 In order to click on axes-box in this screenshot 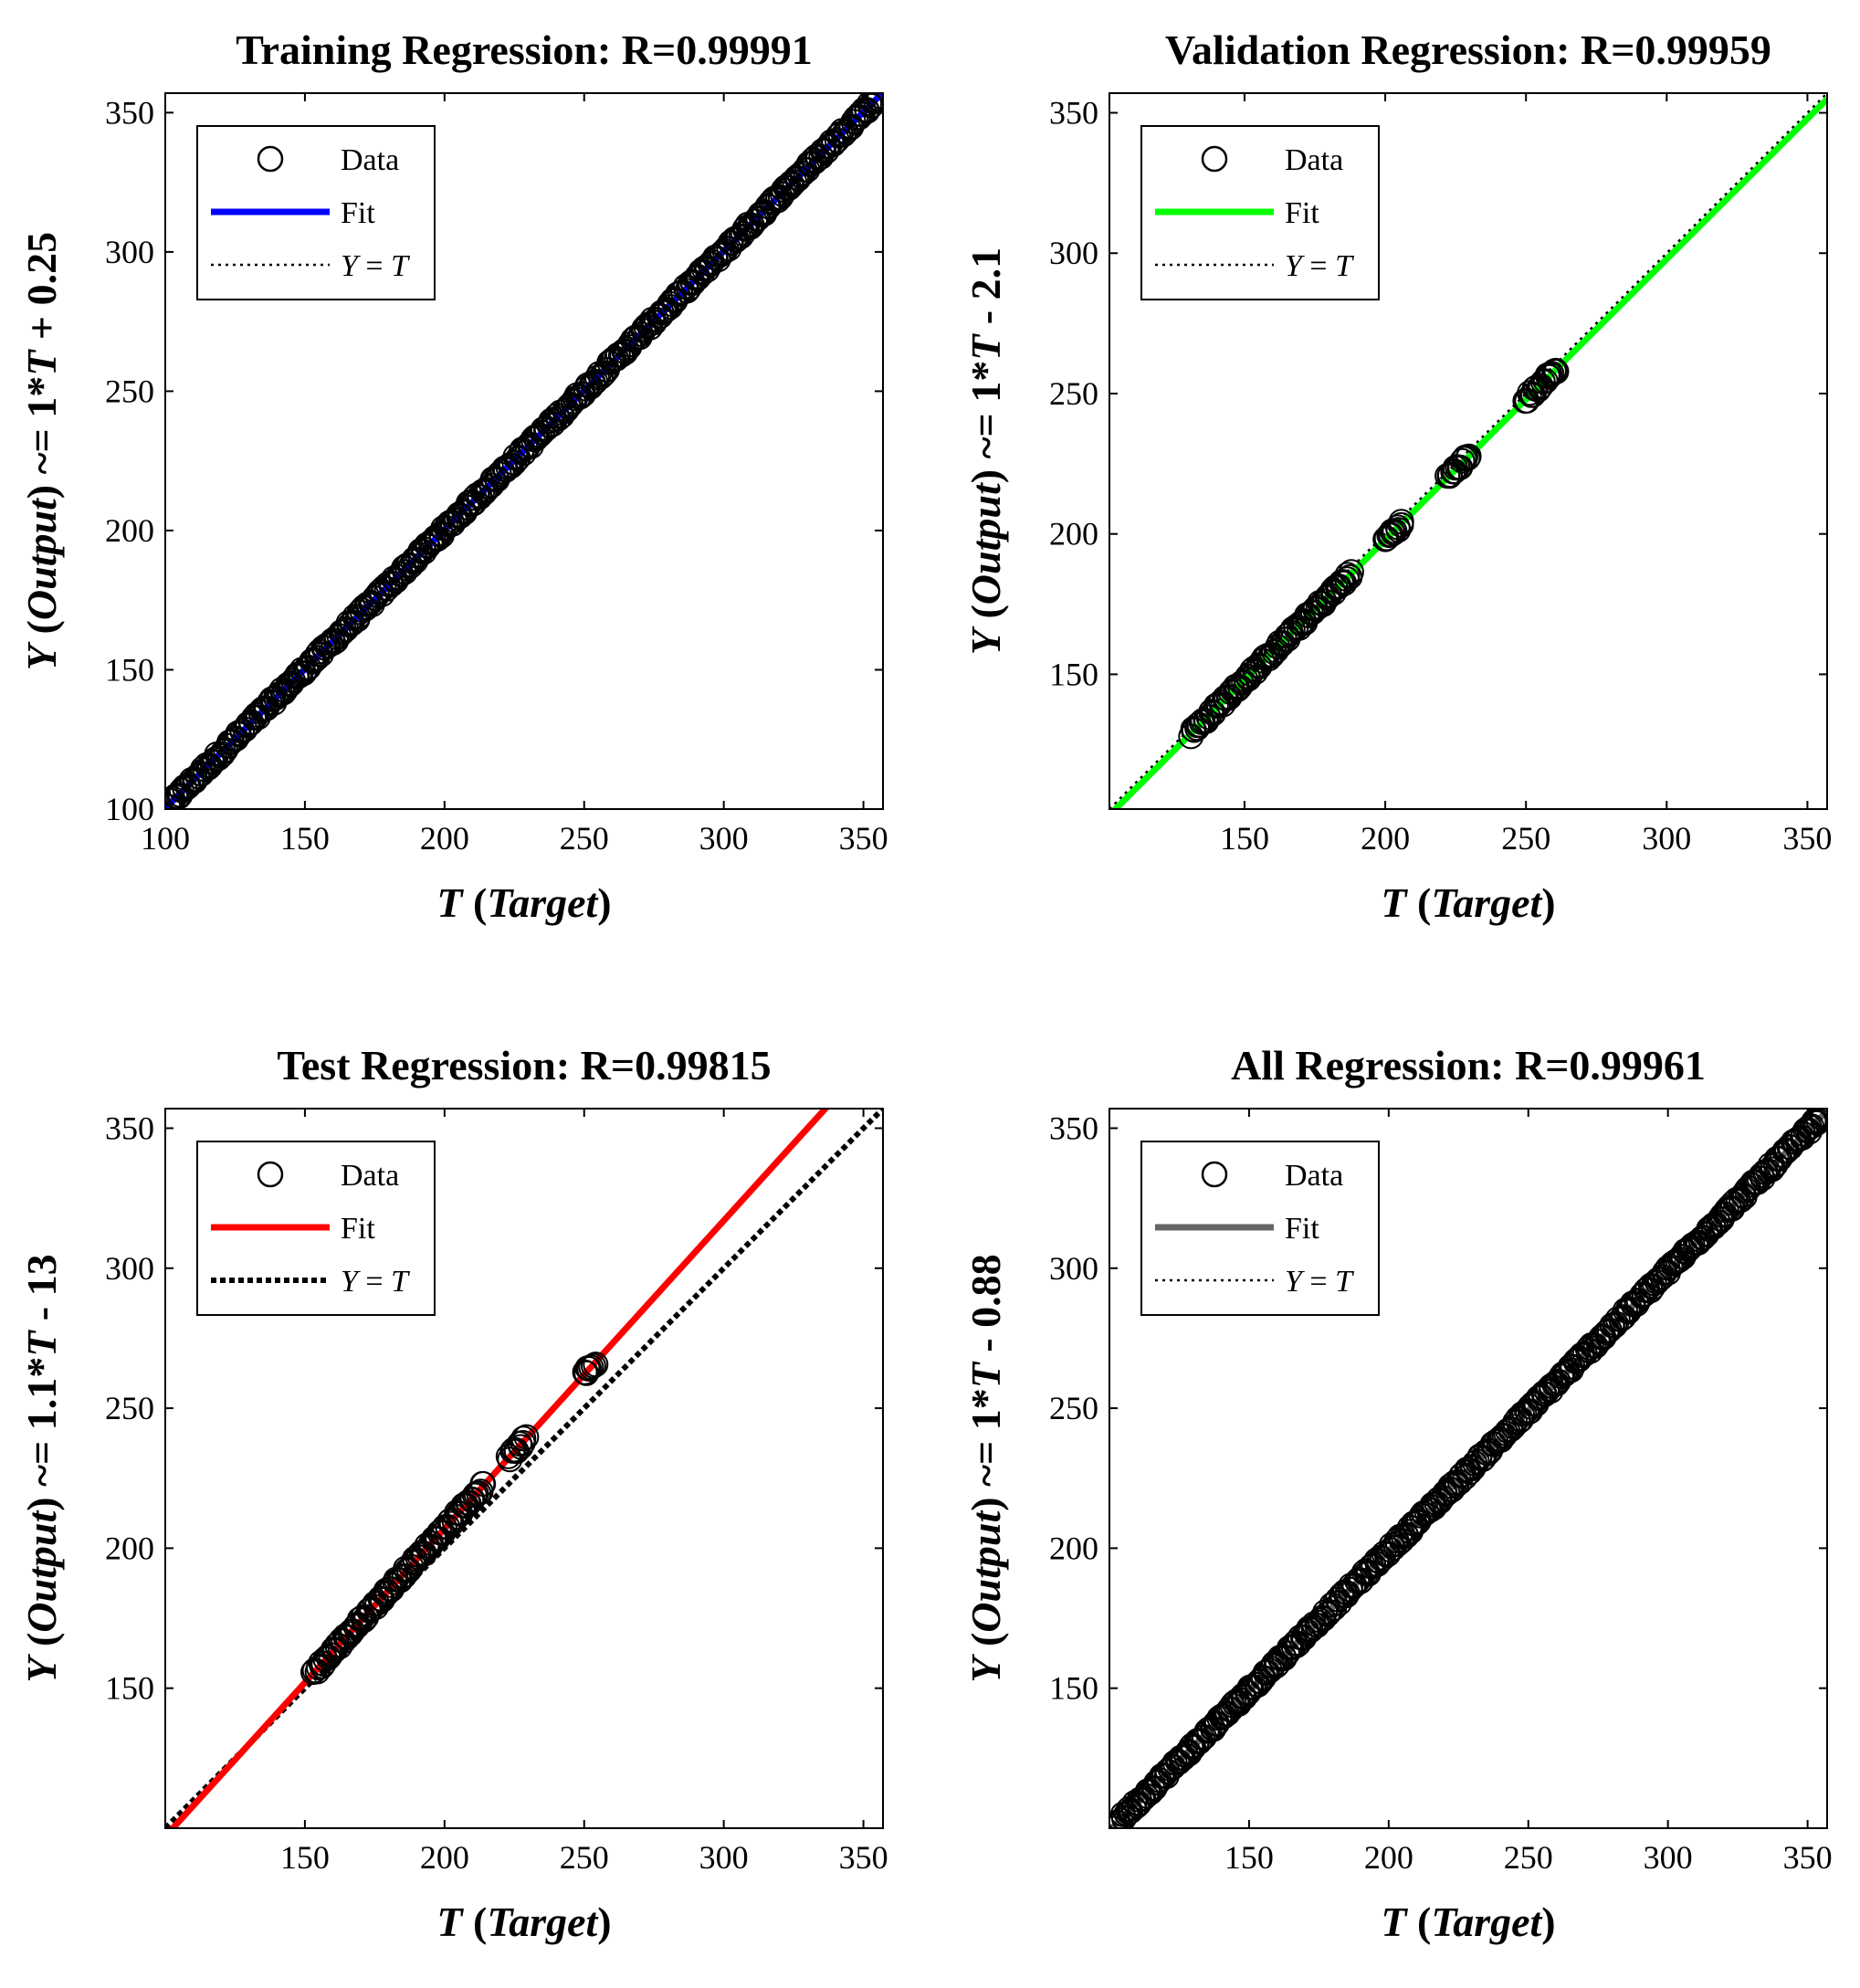, I will do `click(524, 1468)`.